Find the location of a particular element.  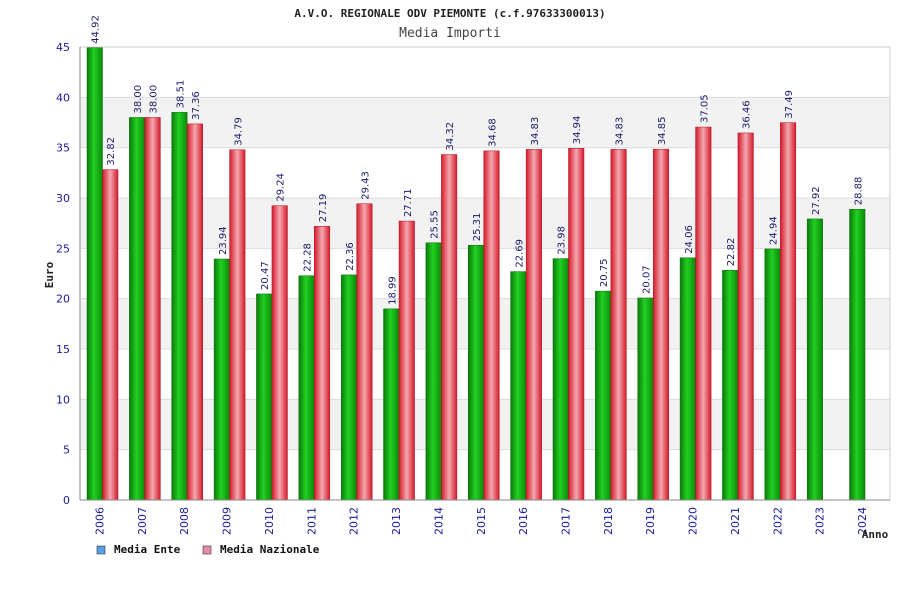

legend-swatch-media-ente is located at coordinates (101, 550).